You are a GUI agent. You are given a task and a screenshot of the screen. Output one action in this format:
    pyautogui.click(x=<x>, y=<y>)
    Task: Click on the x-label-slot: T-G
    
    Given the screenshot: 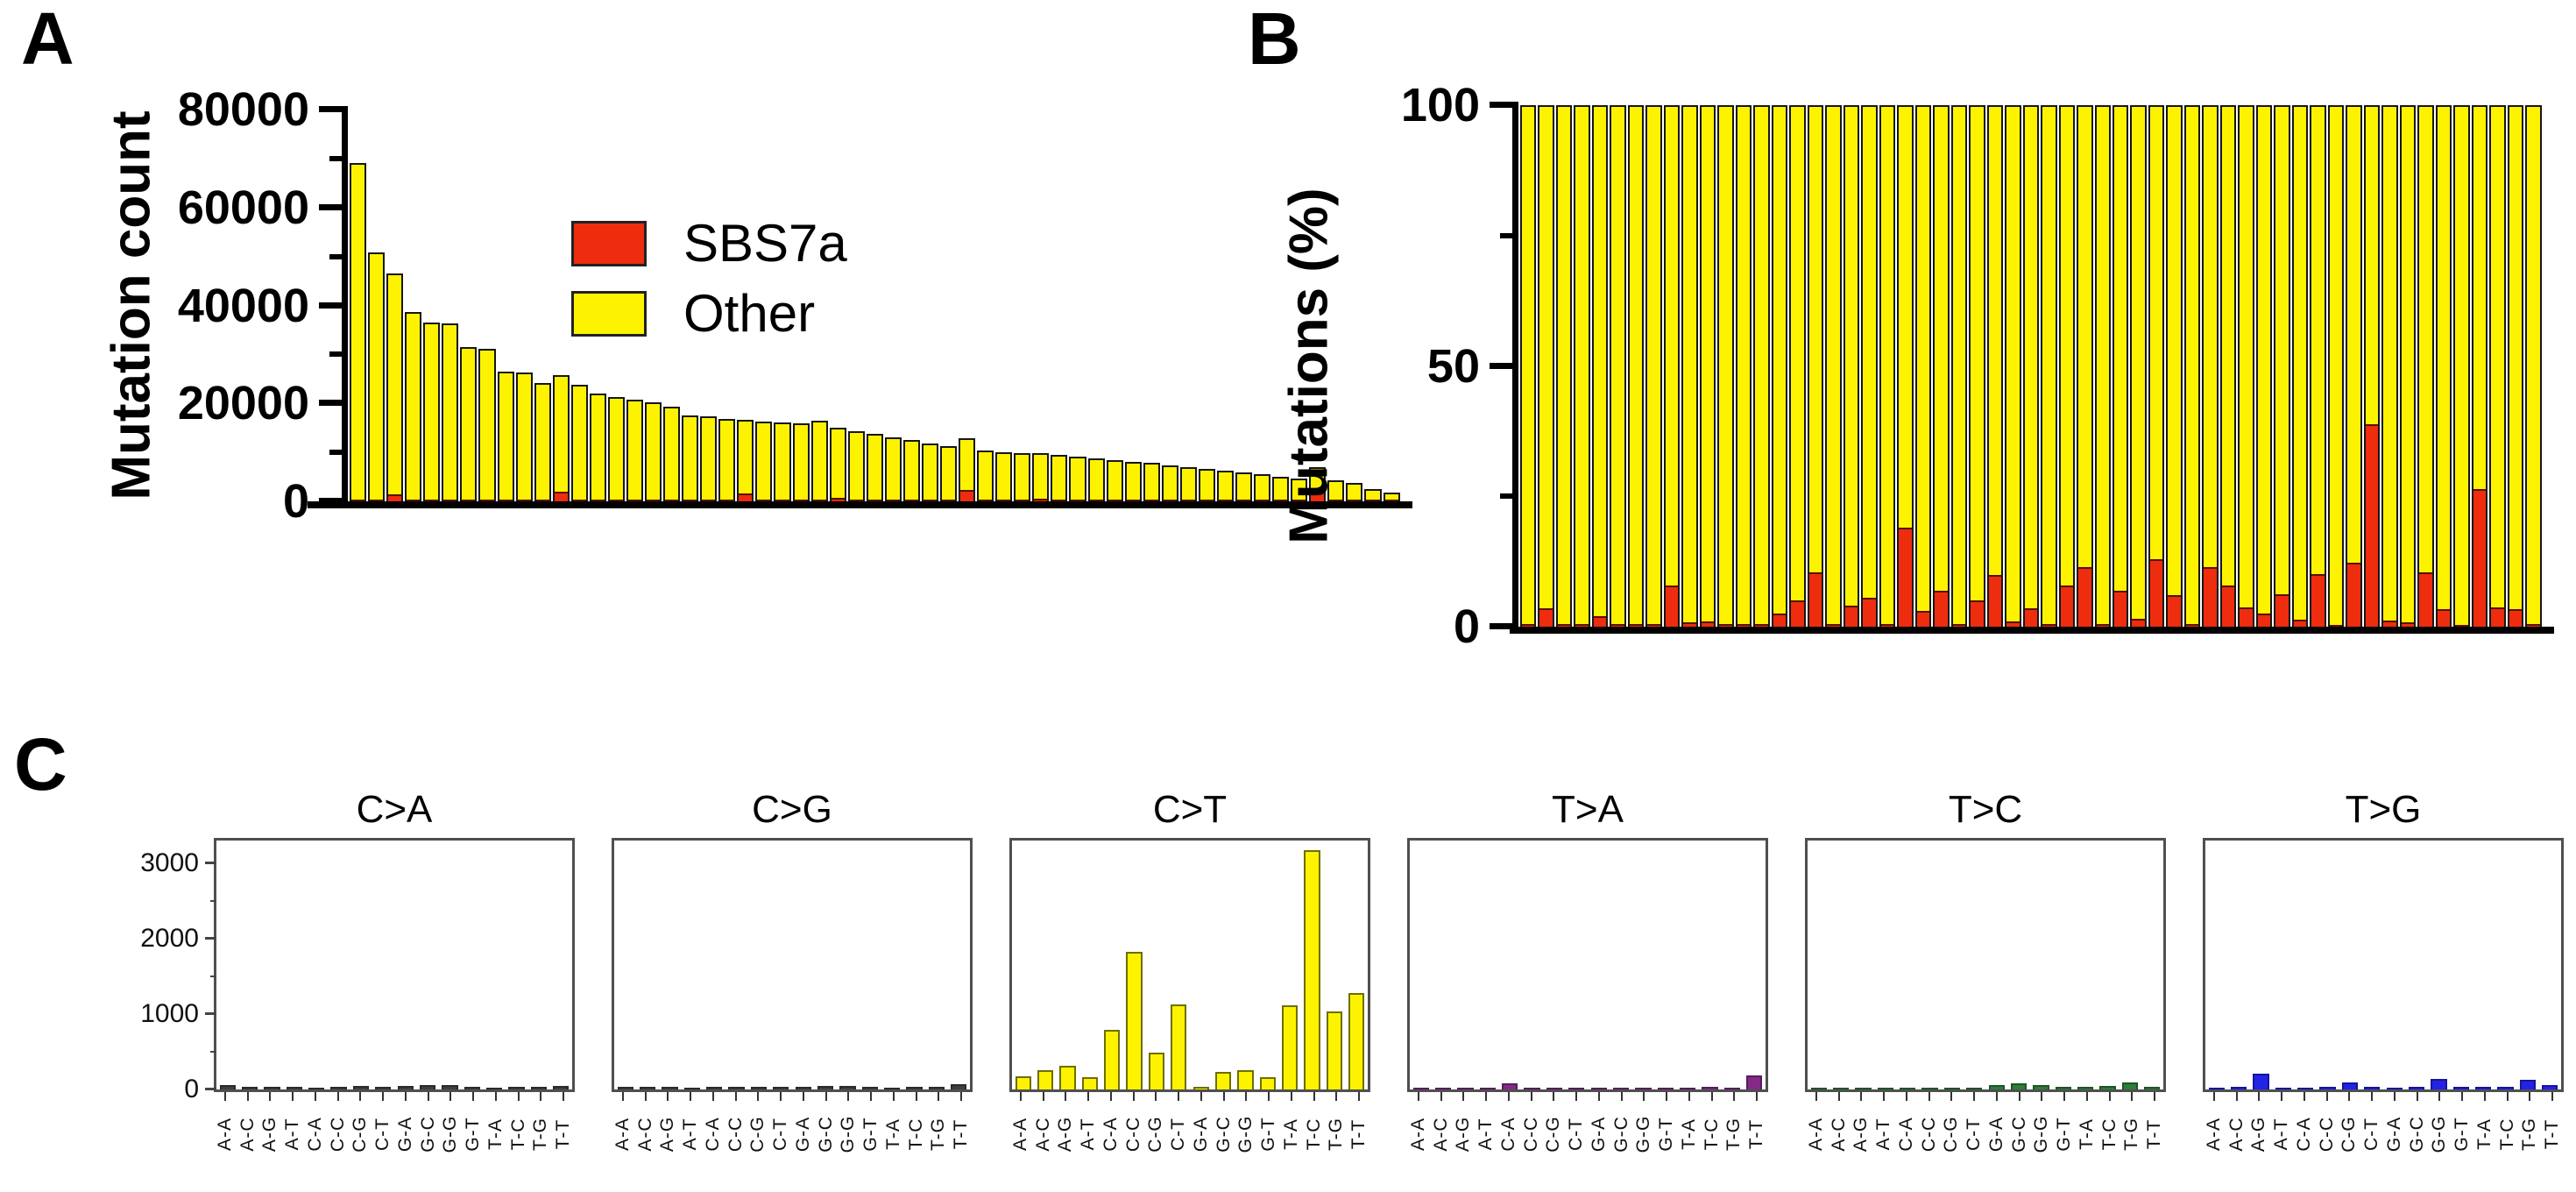 What is the action you would take?
    pyautogui.click(x=2132, y=1145)
    